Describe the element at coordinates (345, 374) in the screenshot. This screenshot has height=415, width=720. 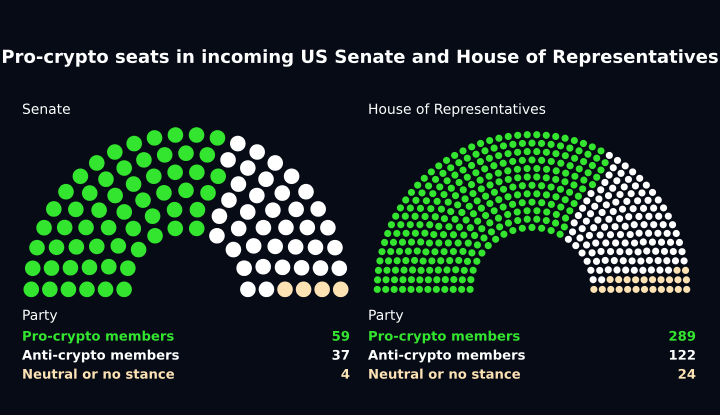
I see `data-label: 4` at that location.